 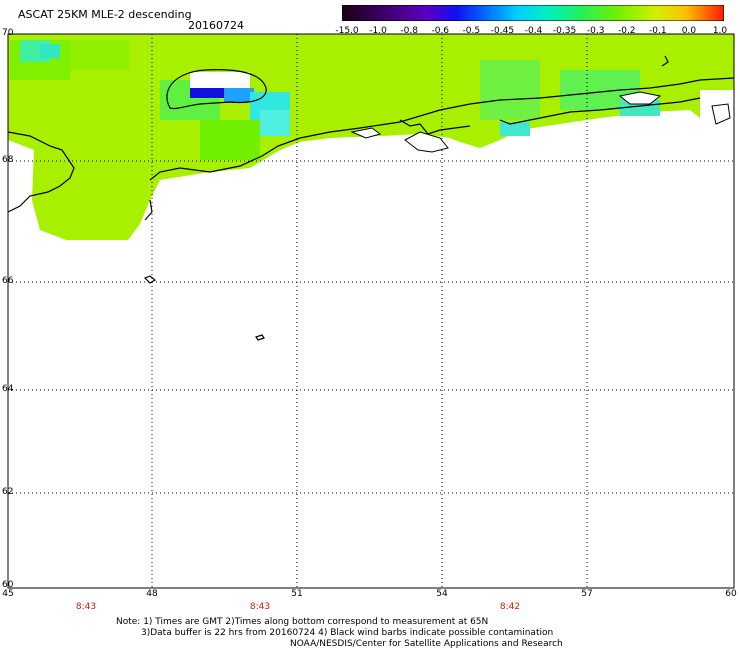 I want to click on colorbar-gradient, so click(x=533, y=13).